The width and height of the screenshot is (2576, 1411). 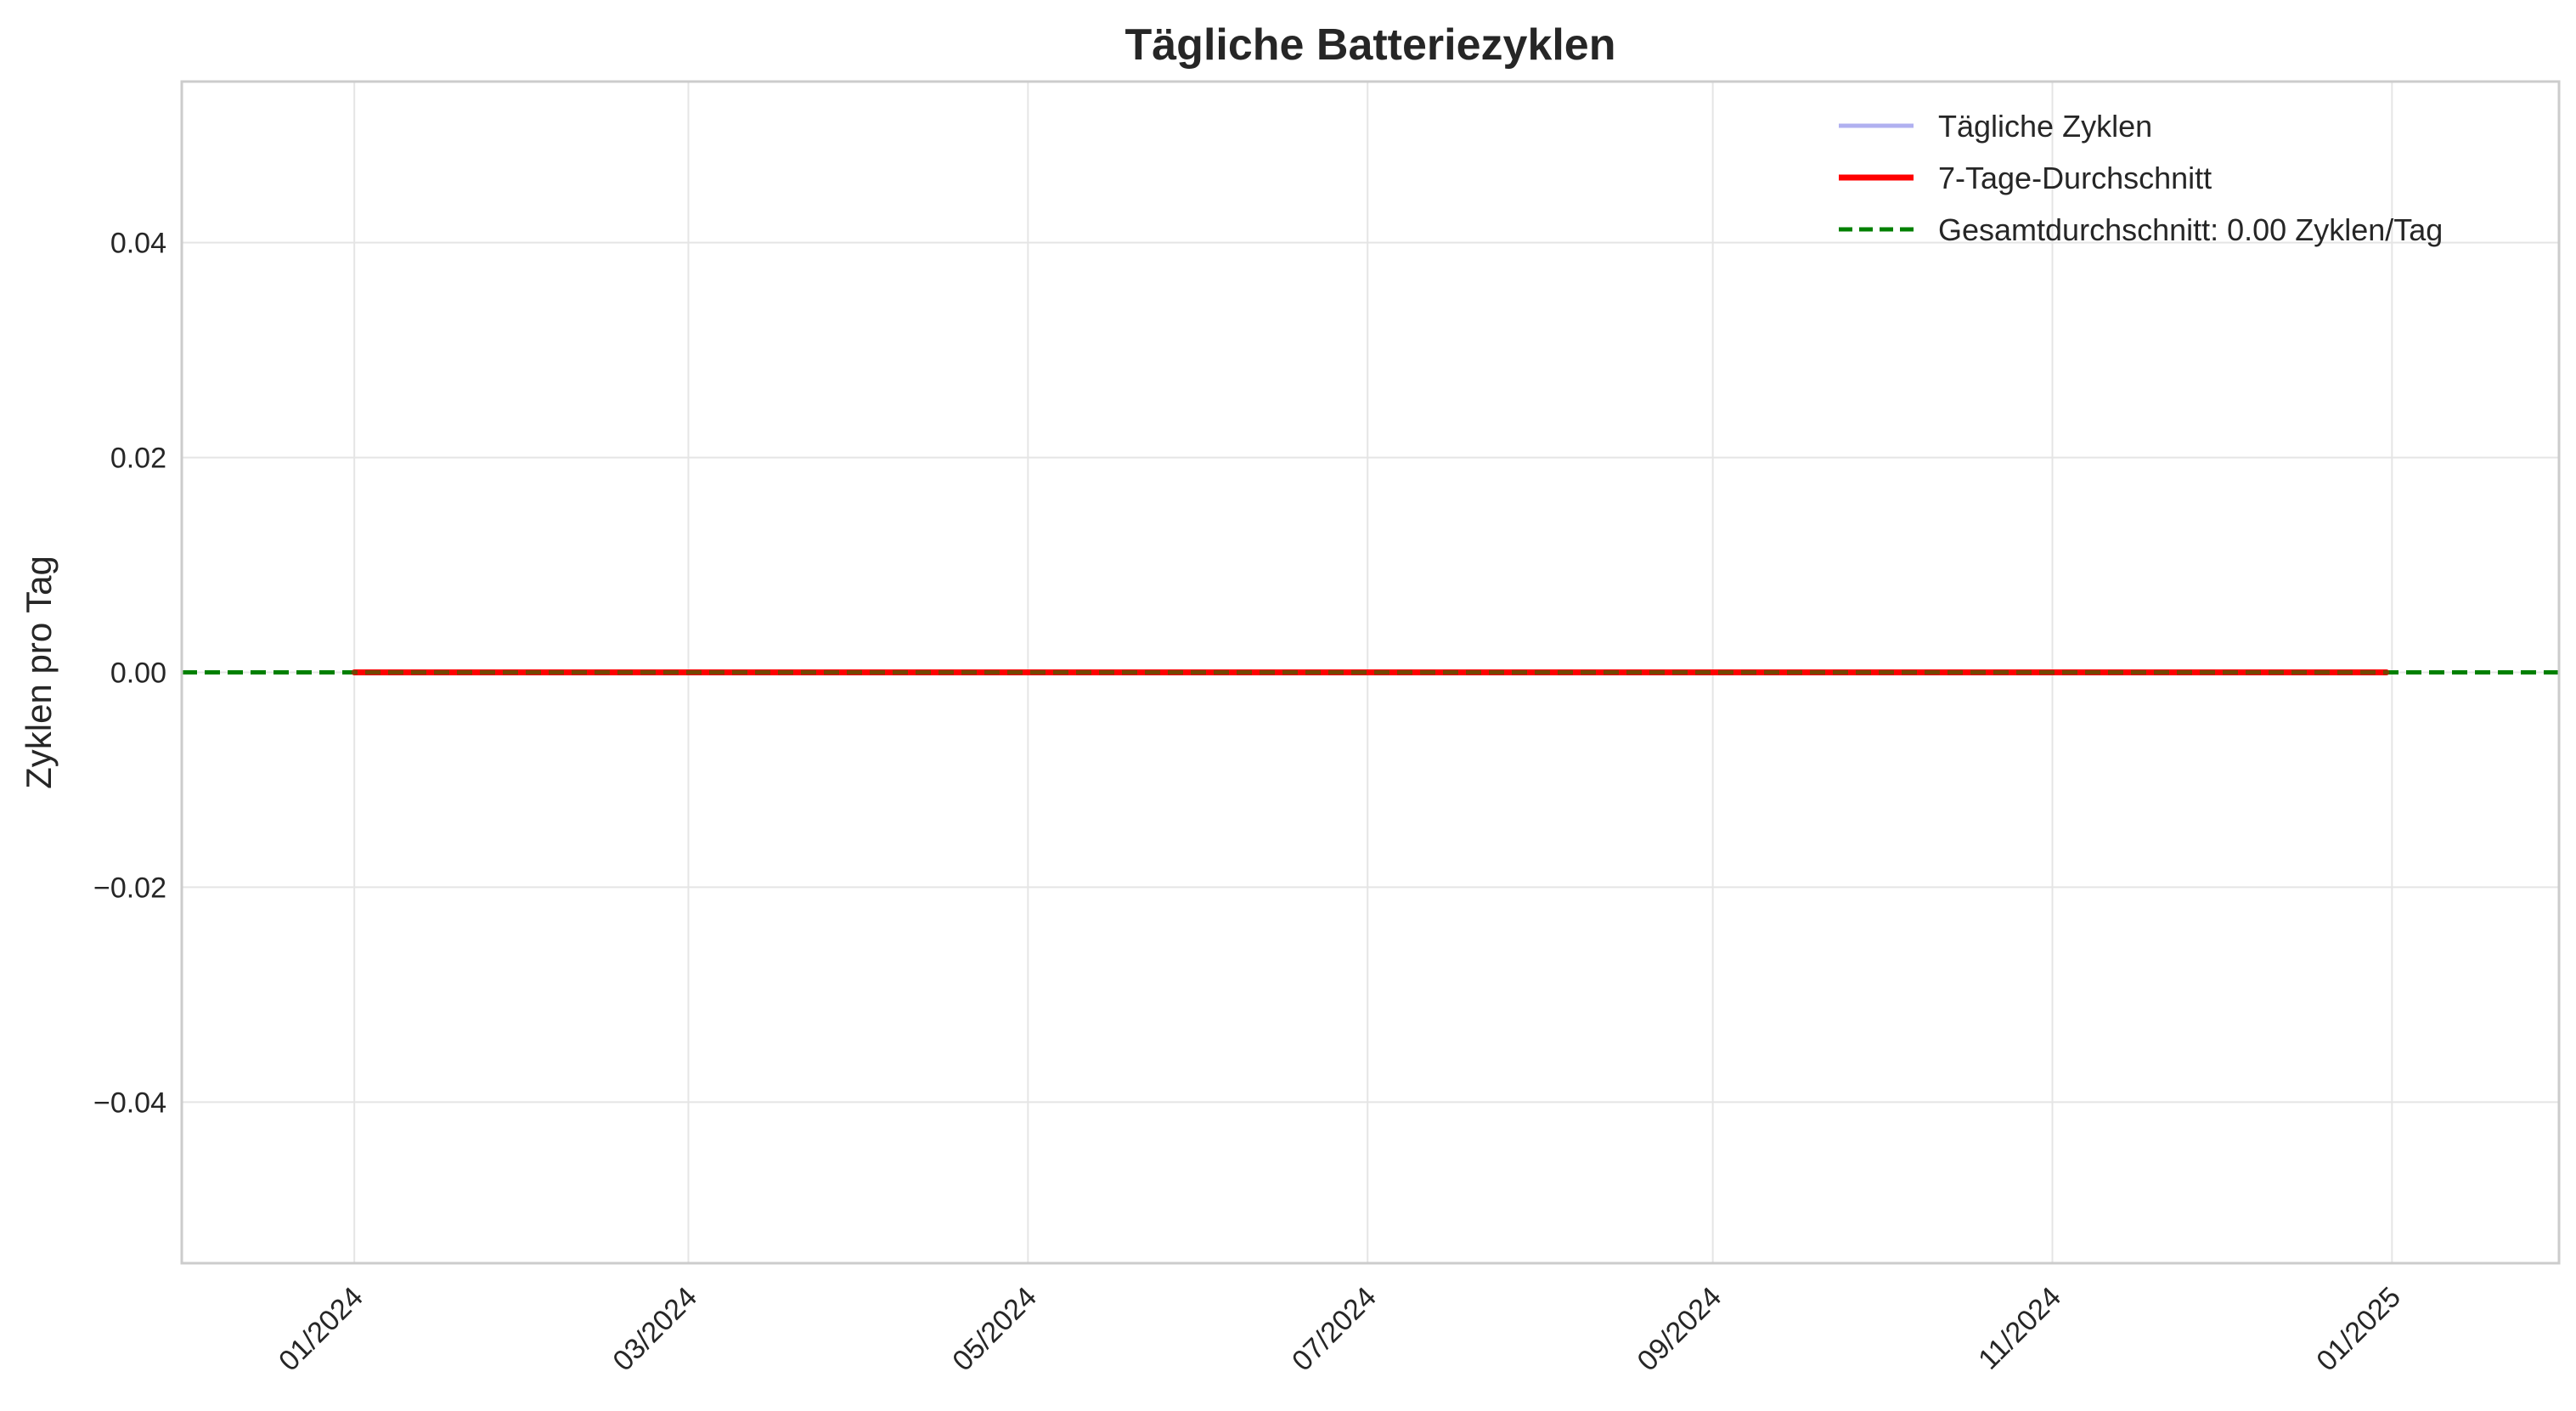 What do you see at coordinates (654, 1329) in the screenshot?
I see `x-tick-label: 03/2024` at bounding box center [654, 1329].